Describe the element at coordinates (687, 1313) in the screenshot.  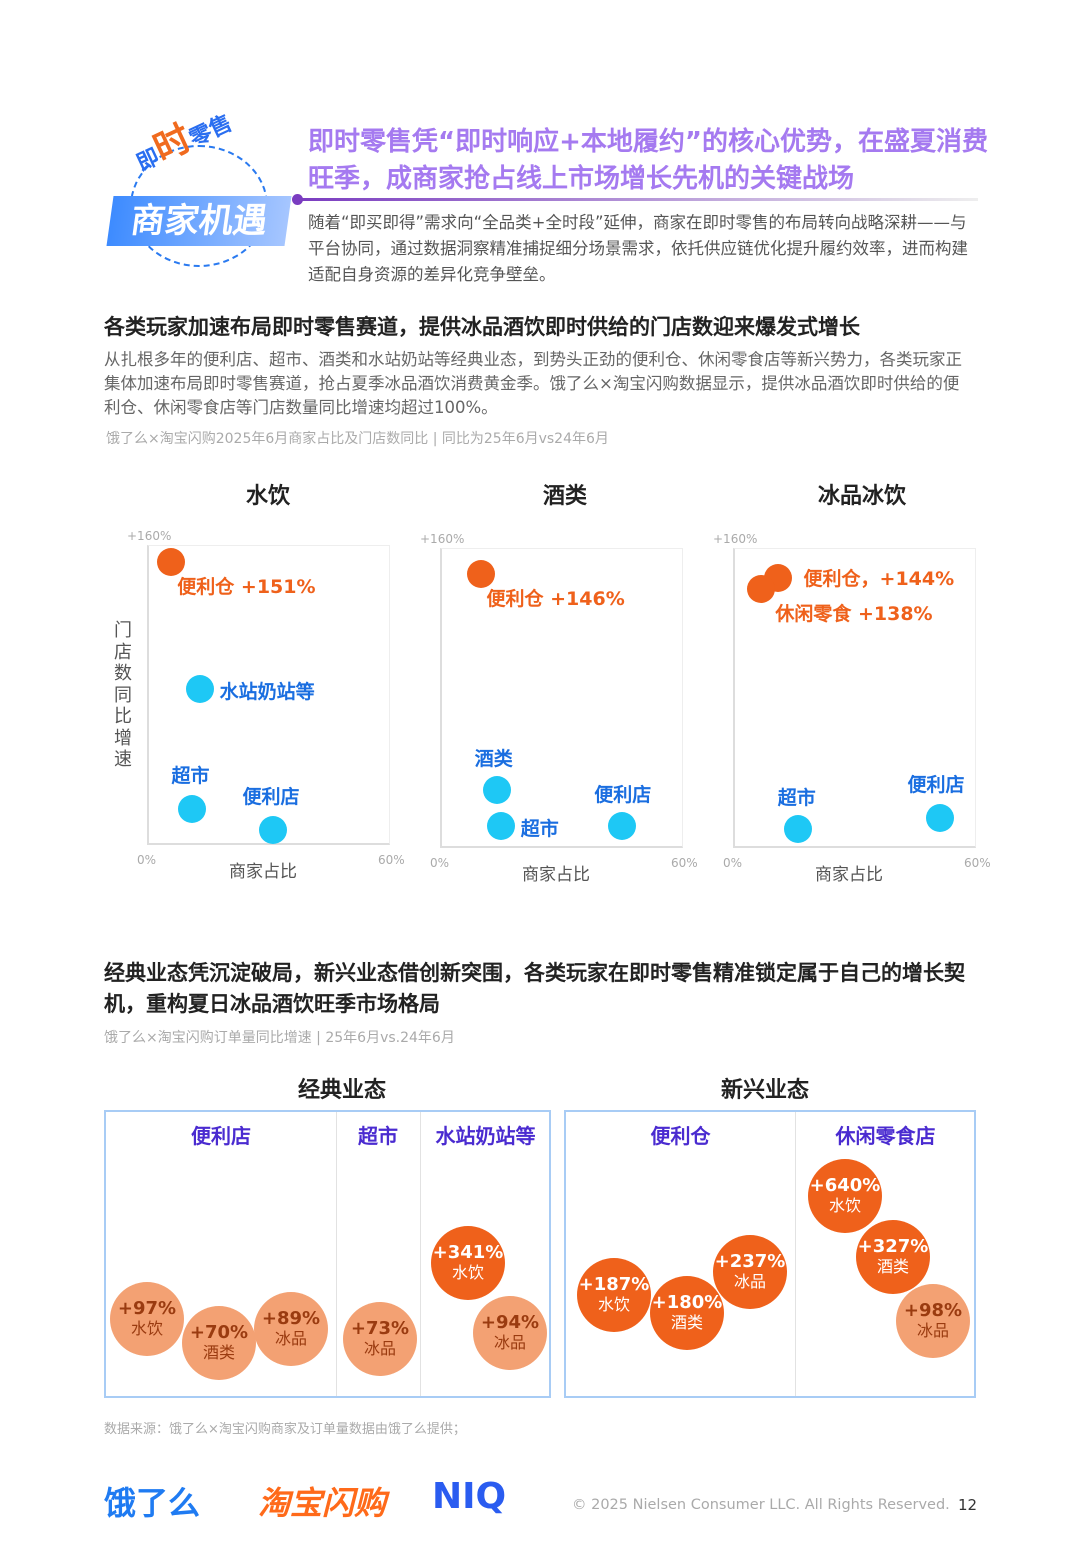
I see `bubble: +180% 酒类` at that location.